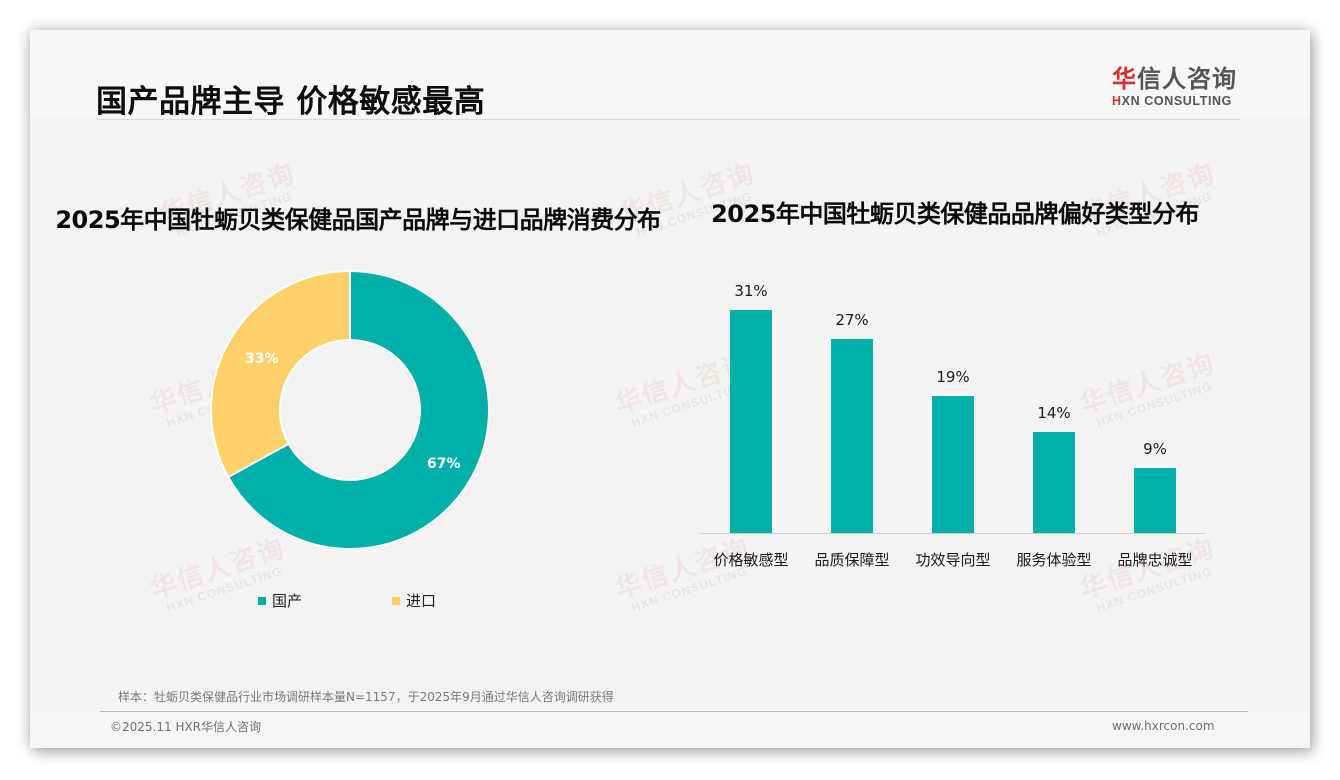 The image size is (1340, 780). I want to click on title-divider, so click(668, 119).